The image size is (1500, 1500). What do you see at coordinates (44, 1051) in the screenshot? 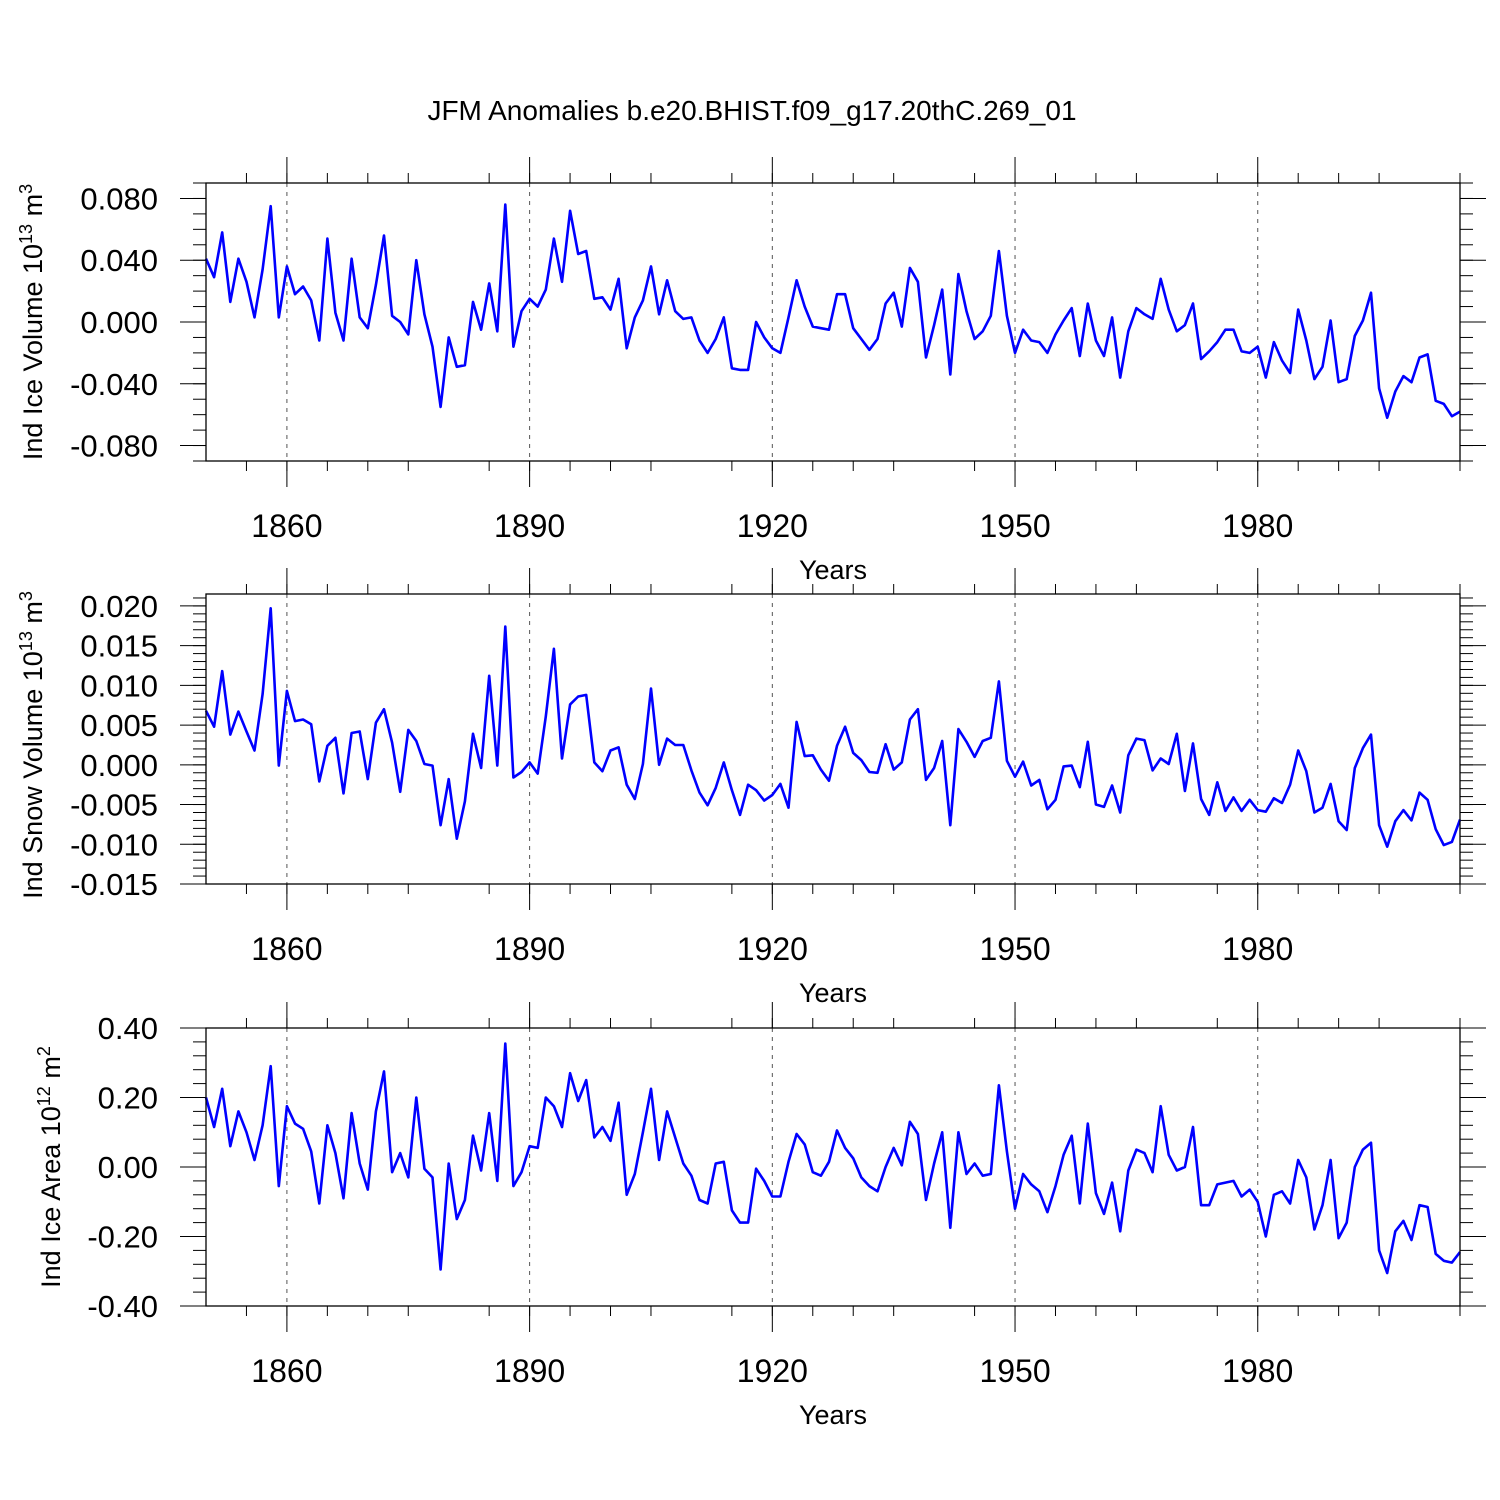
I see `y-axis-label-unit-exponent: 2` at bounding box center [44, 1051].